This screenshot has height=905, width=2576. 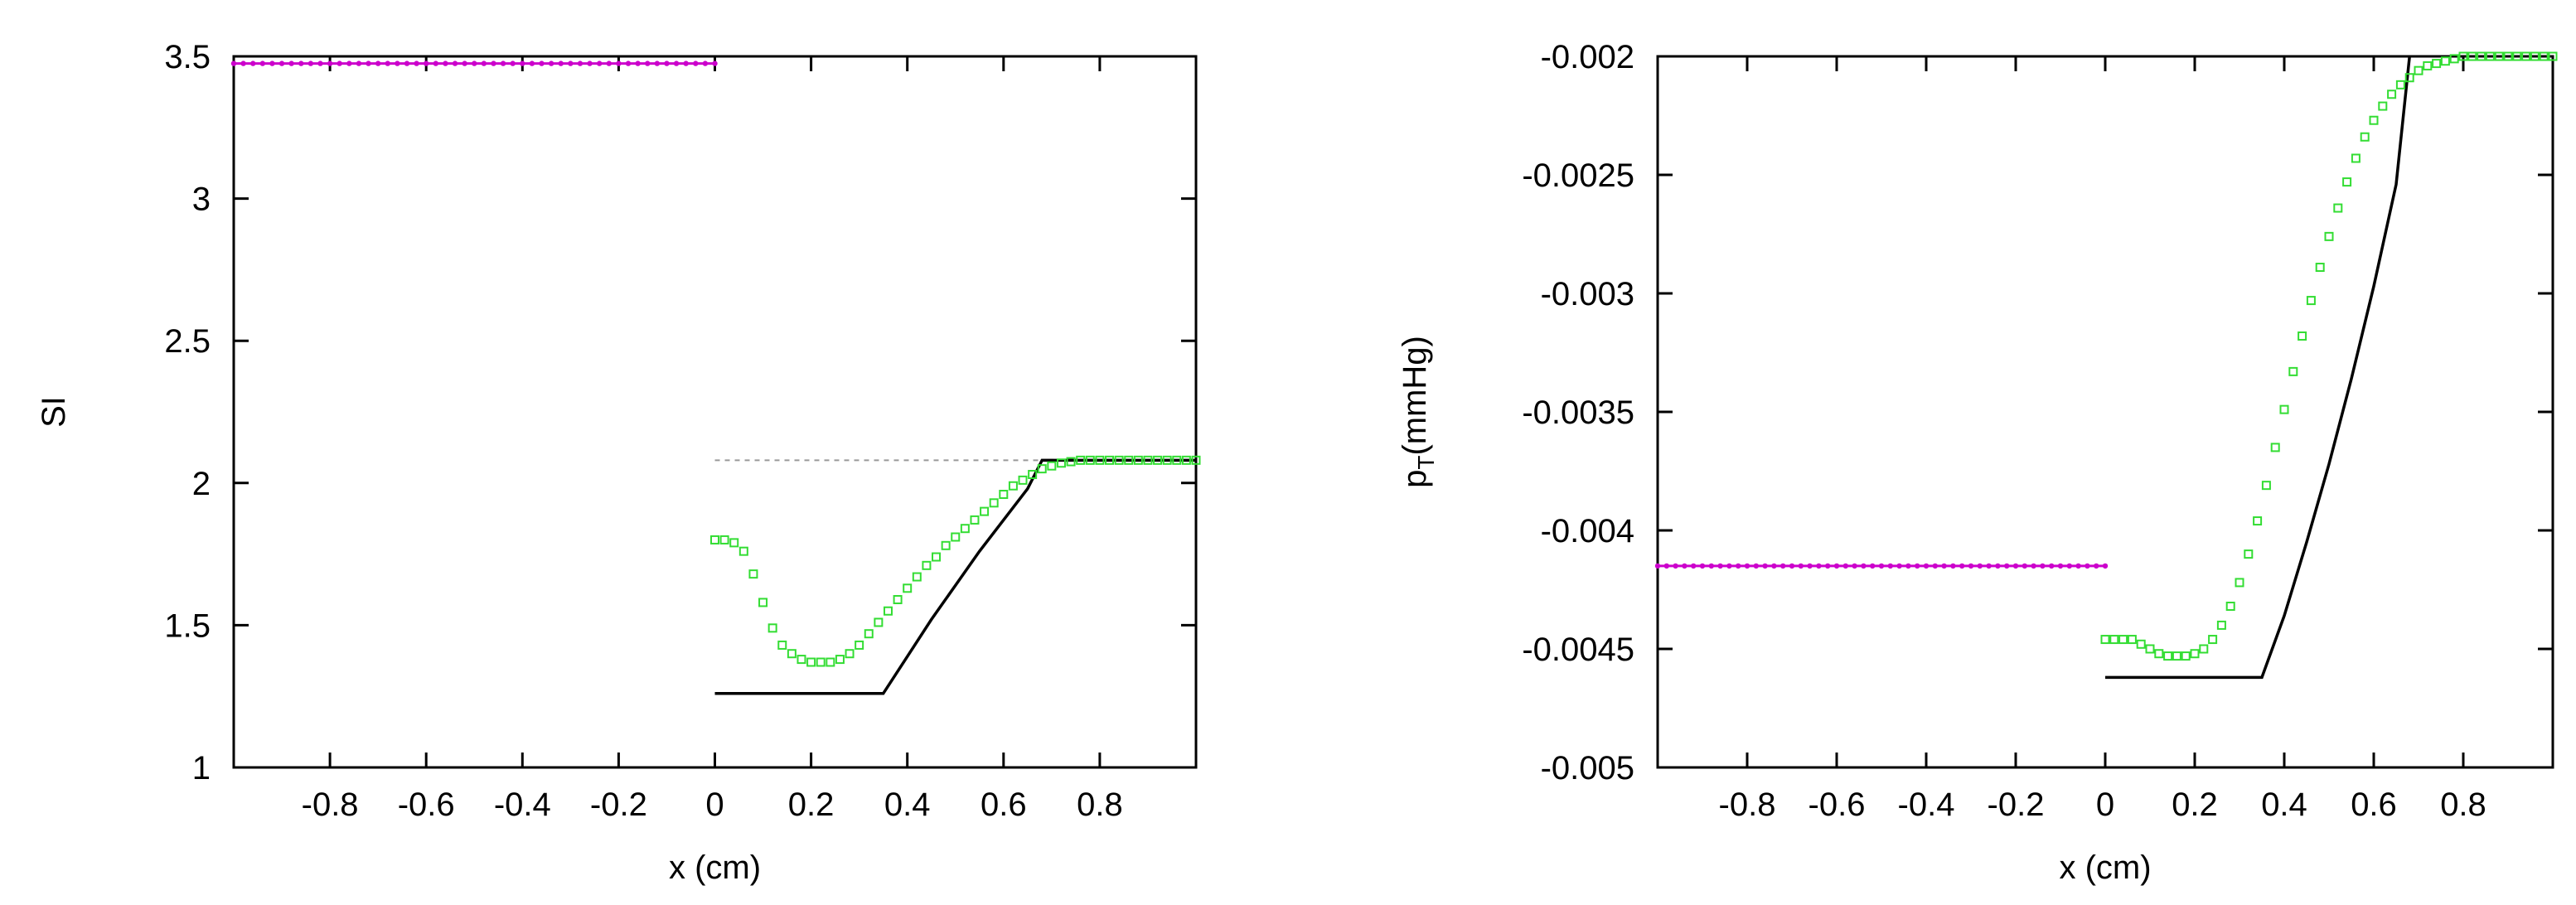 What do you see at coordinates (1747, 805) in the screenshot?
I see `x-tick-label: -0.8` at bounding box center [1747, 805].